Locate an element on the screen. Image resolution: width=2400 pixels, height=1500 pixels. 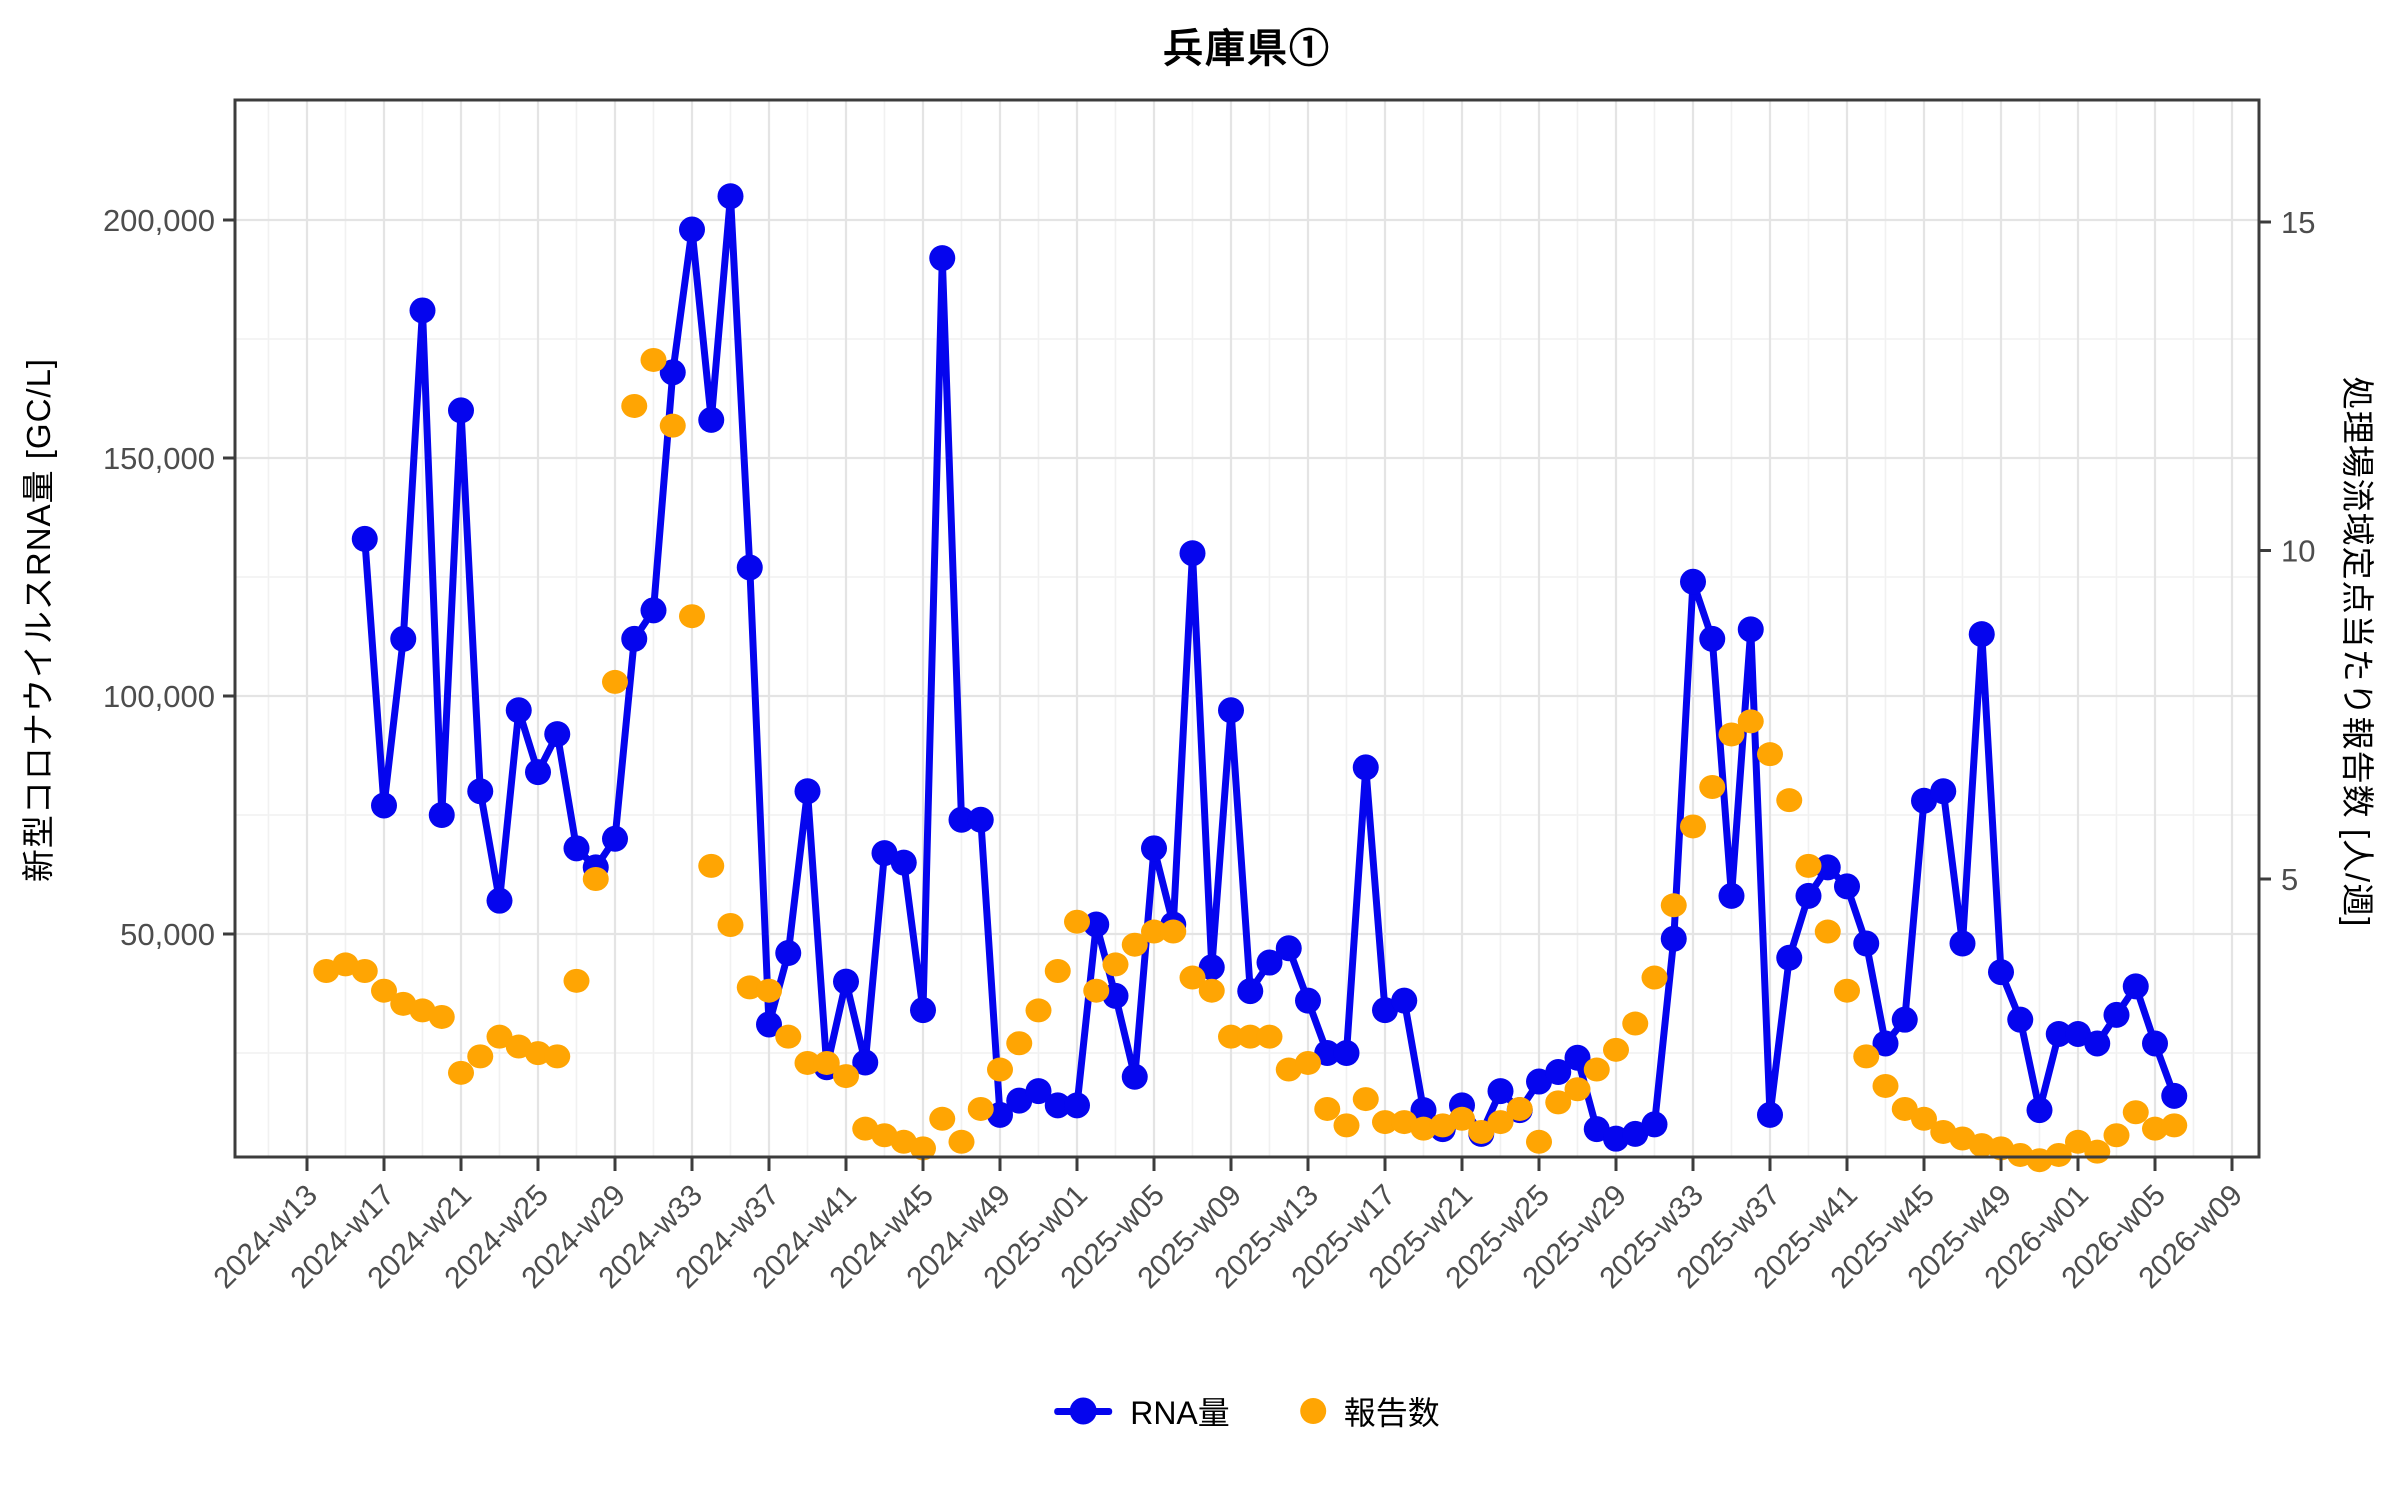
y-left-tick-label: 150,000 is located at coordinates (159, 458).